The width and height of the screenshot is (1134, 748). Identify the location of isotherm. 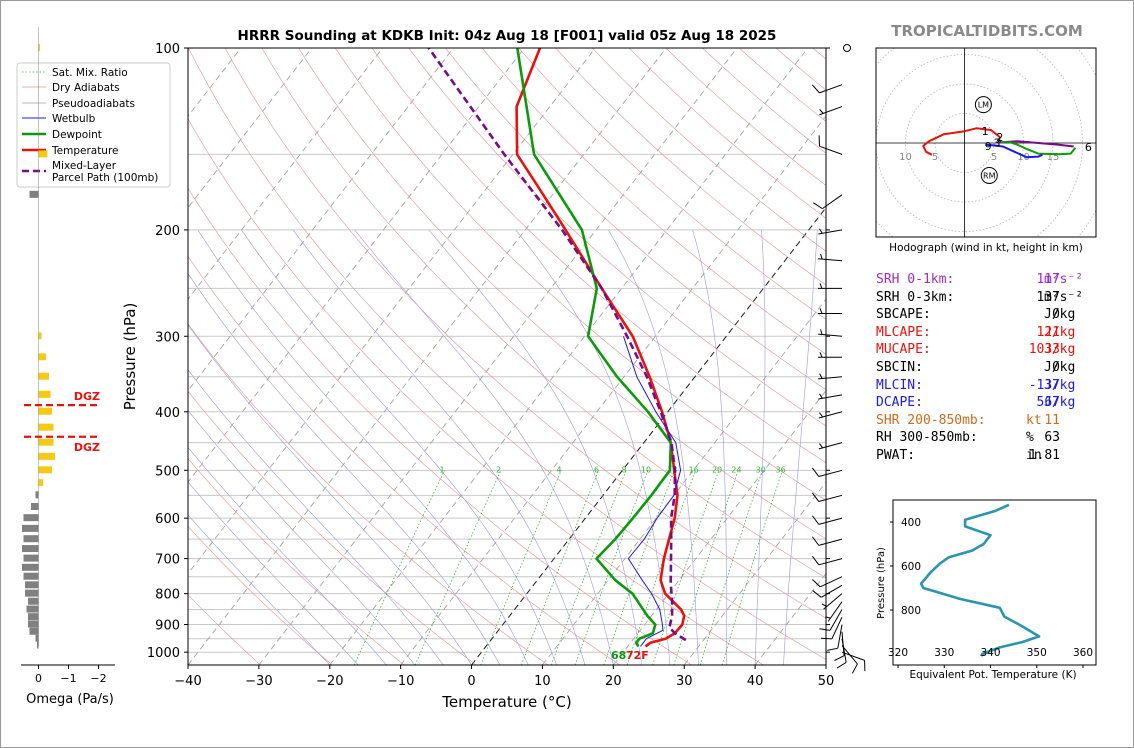
(285, 174).